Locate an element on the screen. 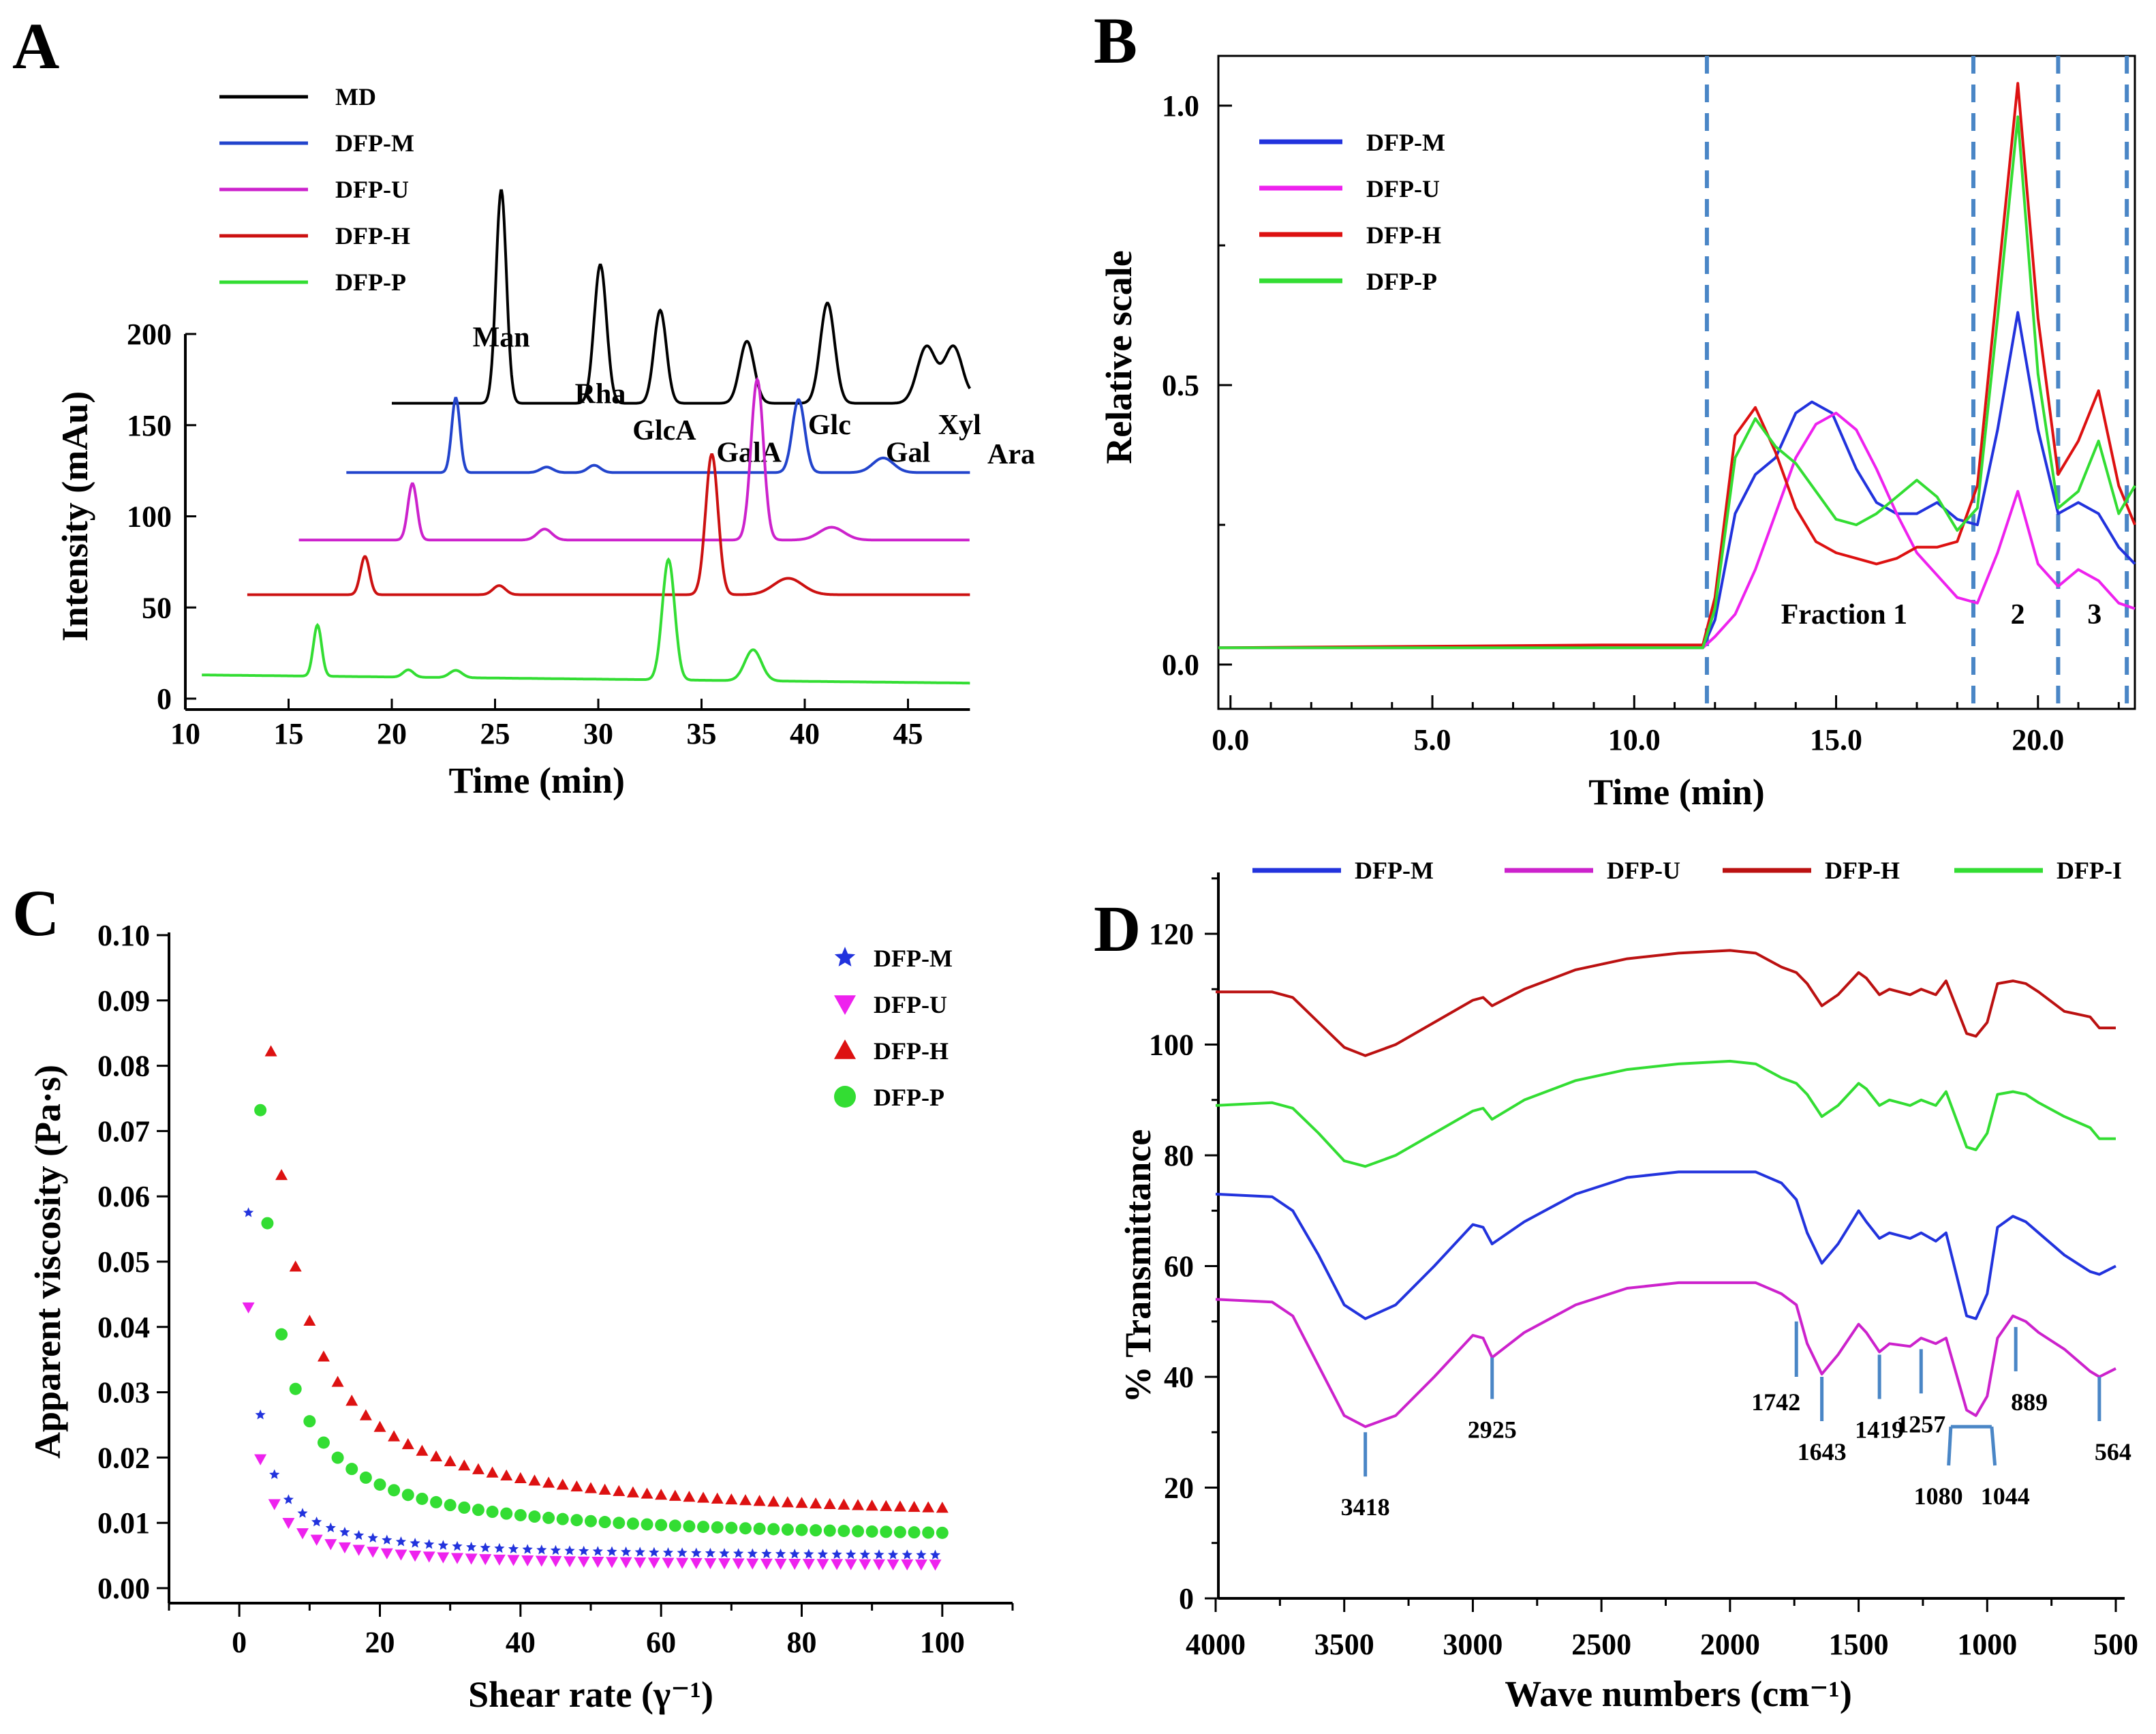  panel-d-trace-dfp-p is located at coordinates (1665, 1113).